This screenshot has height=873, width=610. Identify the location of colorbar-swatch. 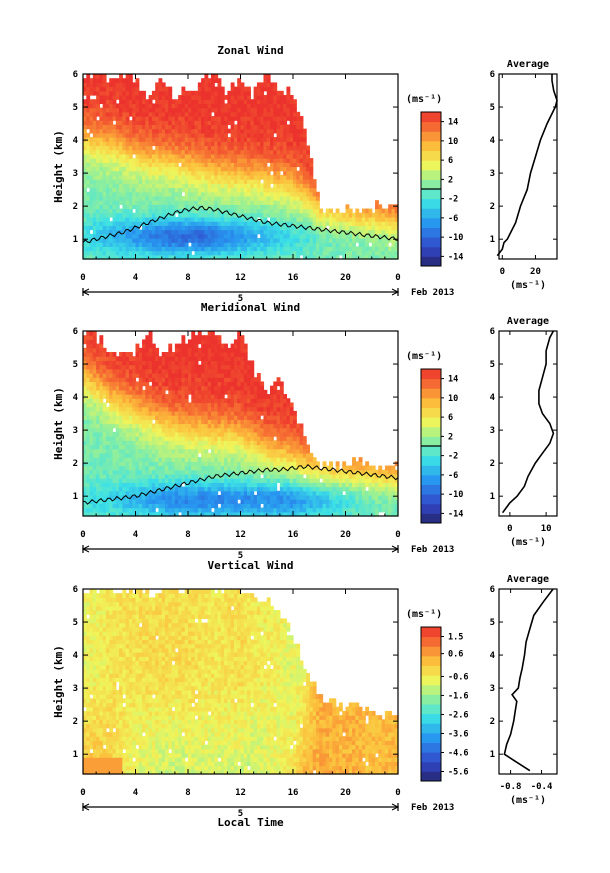
(431, 194).